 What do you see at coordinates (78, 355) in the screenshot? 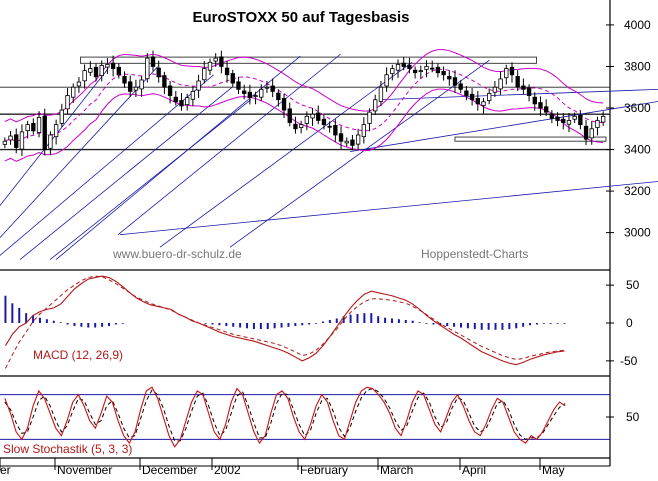
I see `macd-label: MACD (12, 26,9)` at bounding box center [78, 355].